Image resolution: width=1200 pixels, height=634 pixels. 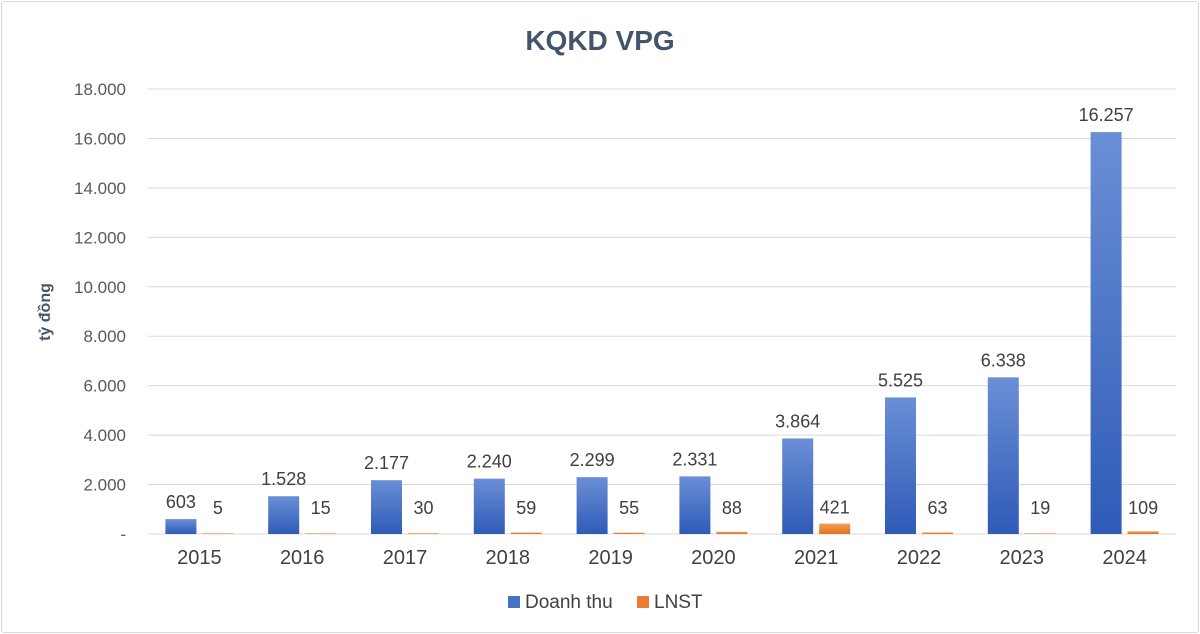 I want to click on bar-lnst-2024, so click(x=1143, y=532).